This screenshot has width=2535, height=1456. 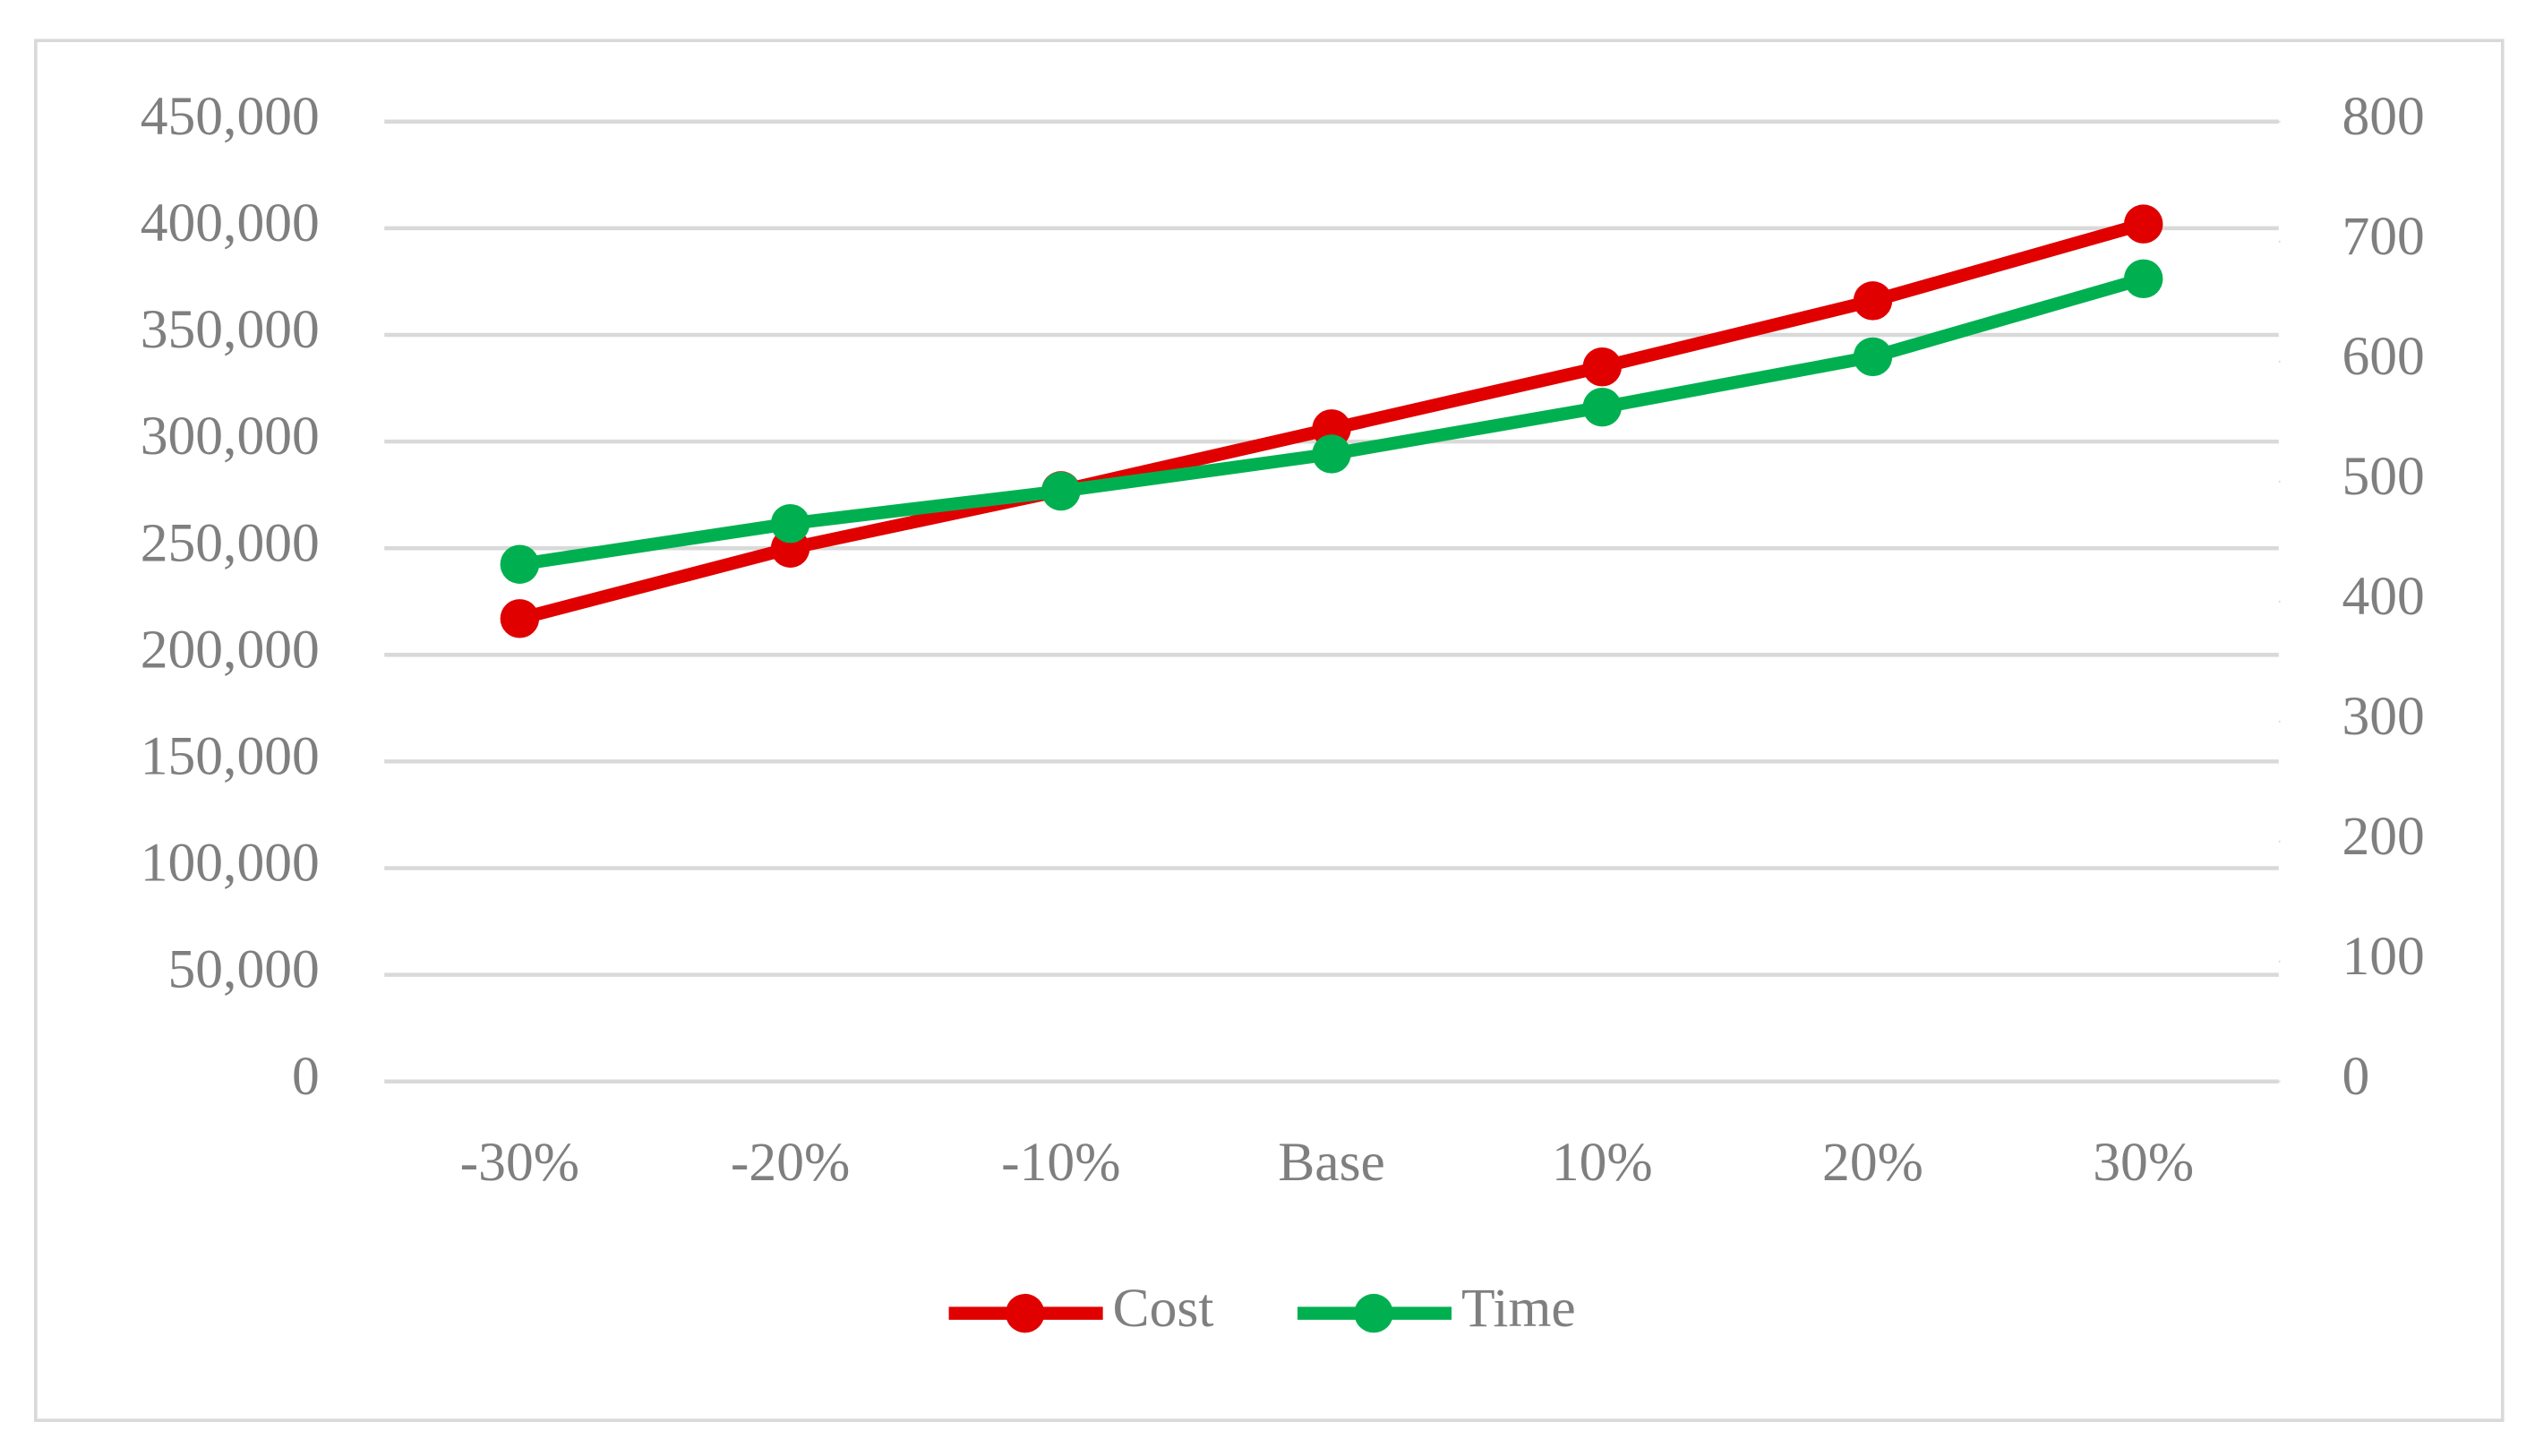 What do you see at coordinates (231, 329) in the screenshot?
I see `y-tick-label: 350,000` at bounding box center [231, 329].